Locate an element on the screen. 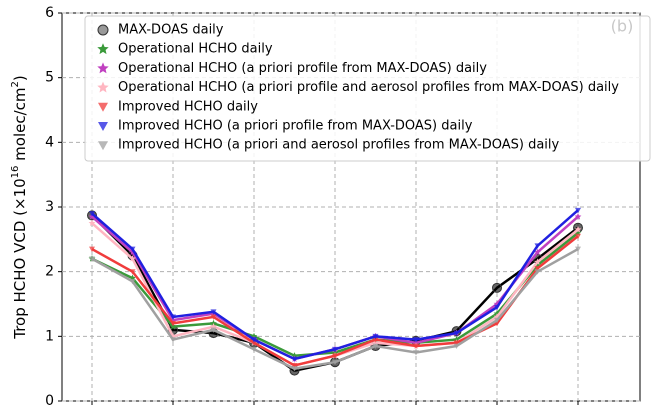 This screenshot has height=406, width=660. y-tick-label: 5 is located at coordinates (49, 78).